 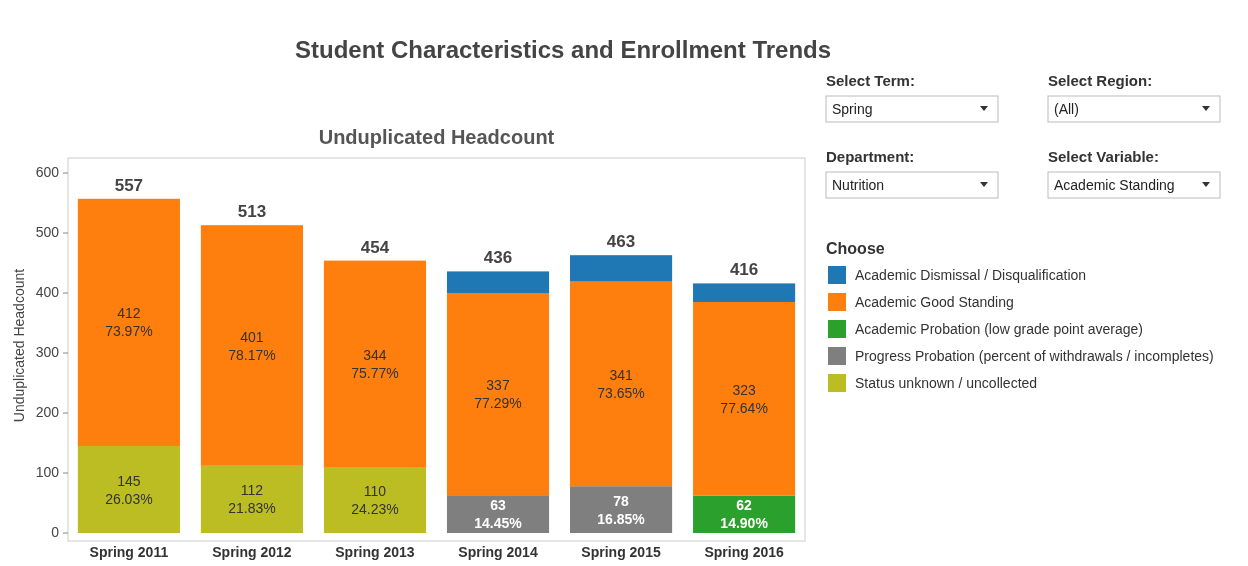 I want to click on data-label: 344 75.77%, so click(x=375, y=363).